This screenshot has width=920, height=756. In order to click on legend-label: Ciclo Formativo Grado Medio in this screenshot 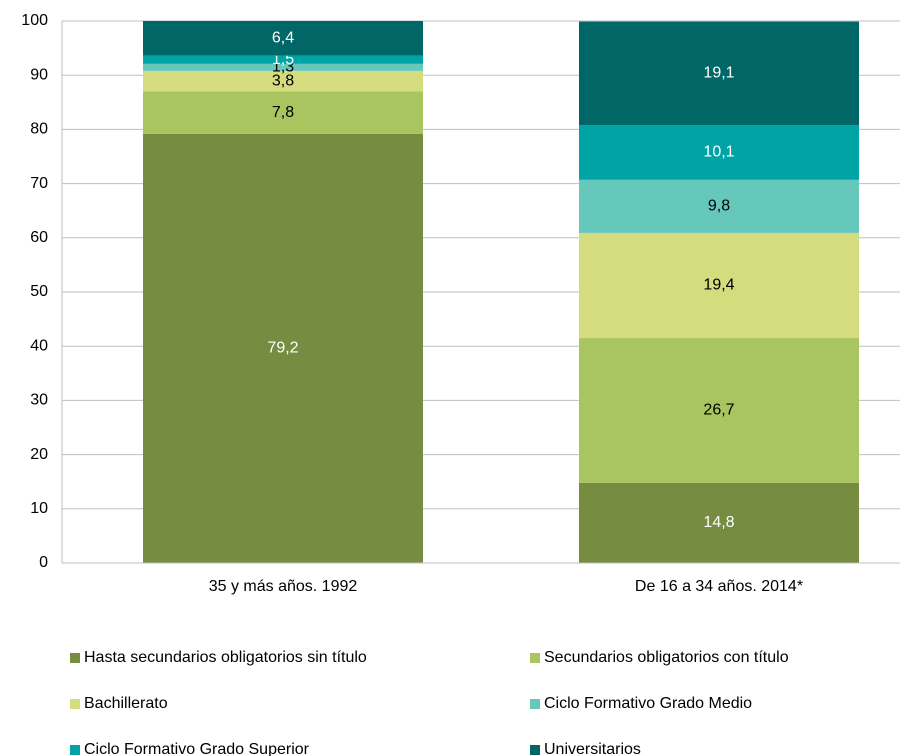, I will do `click(648, 703)`.